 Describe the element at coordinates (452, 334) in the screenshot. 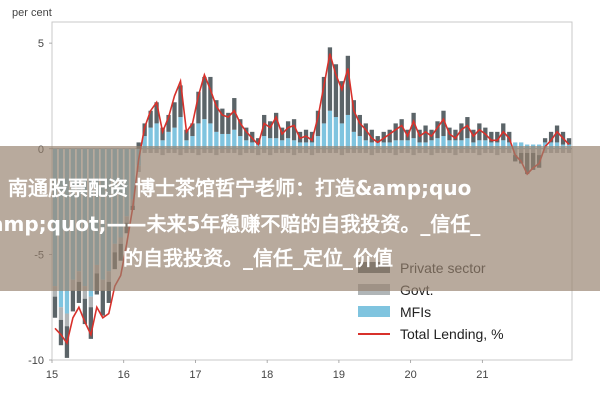

I see `legend-label-total: Total Lending, %` at that location.